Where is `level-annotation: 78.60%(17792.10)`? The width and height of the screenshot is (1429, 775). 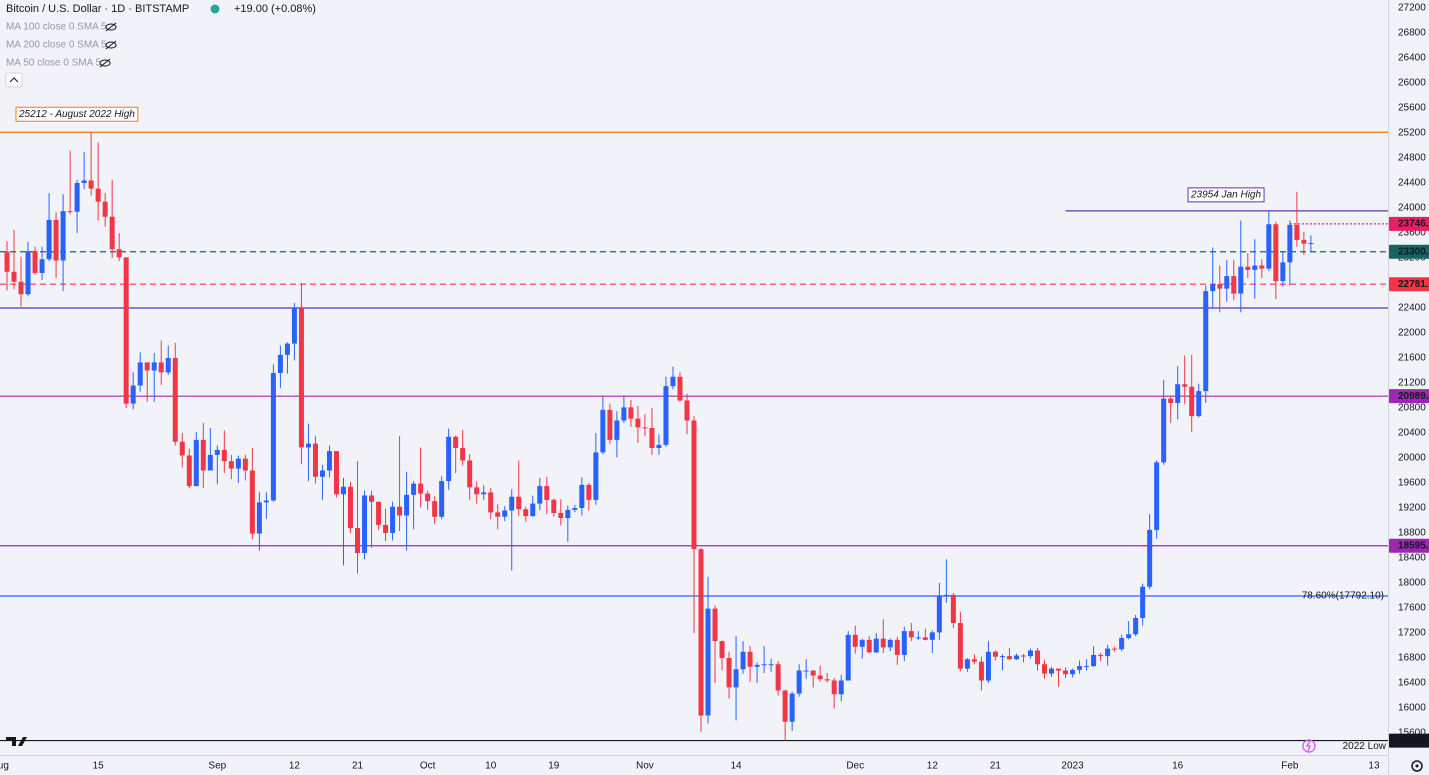 level-annotation: 78.60%(17792.10) is located at coordinates (1343, 596).